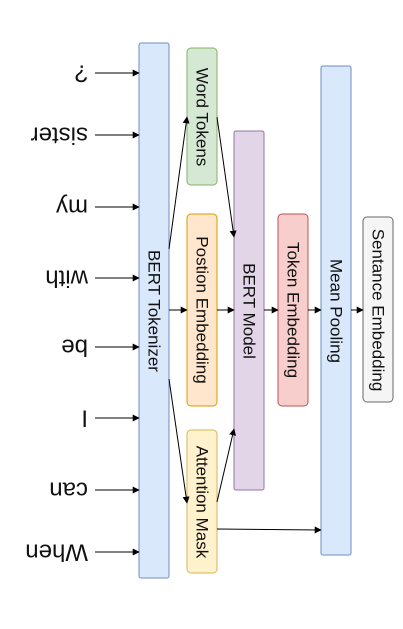  What do you see at coordinates (179, 441) in the screenshot?
I see `arrow-tokenizer-to-attention-mask` at bounding box center [179, 441].